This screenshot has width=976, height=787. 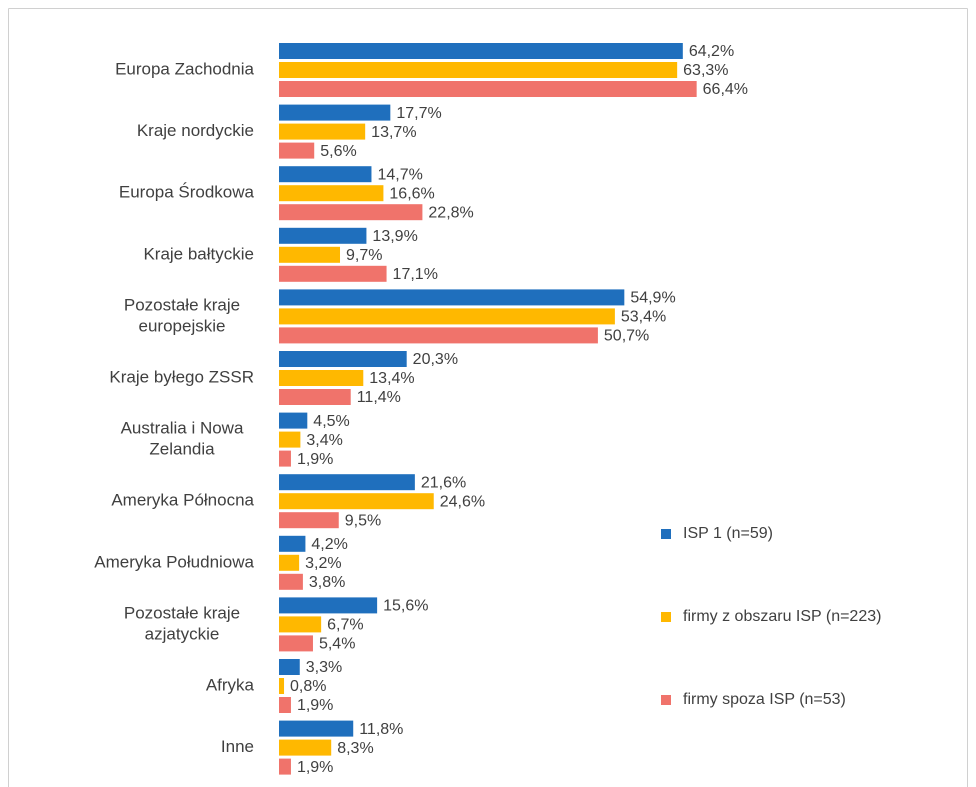 What do you see at coordinates (355, 748) in the screenshot?
I see `value-label: 8,3%` at bounding box center [355, 748].